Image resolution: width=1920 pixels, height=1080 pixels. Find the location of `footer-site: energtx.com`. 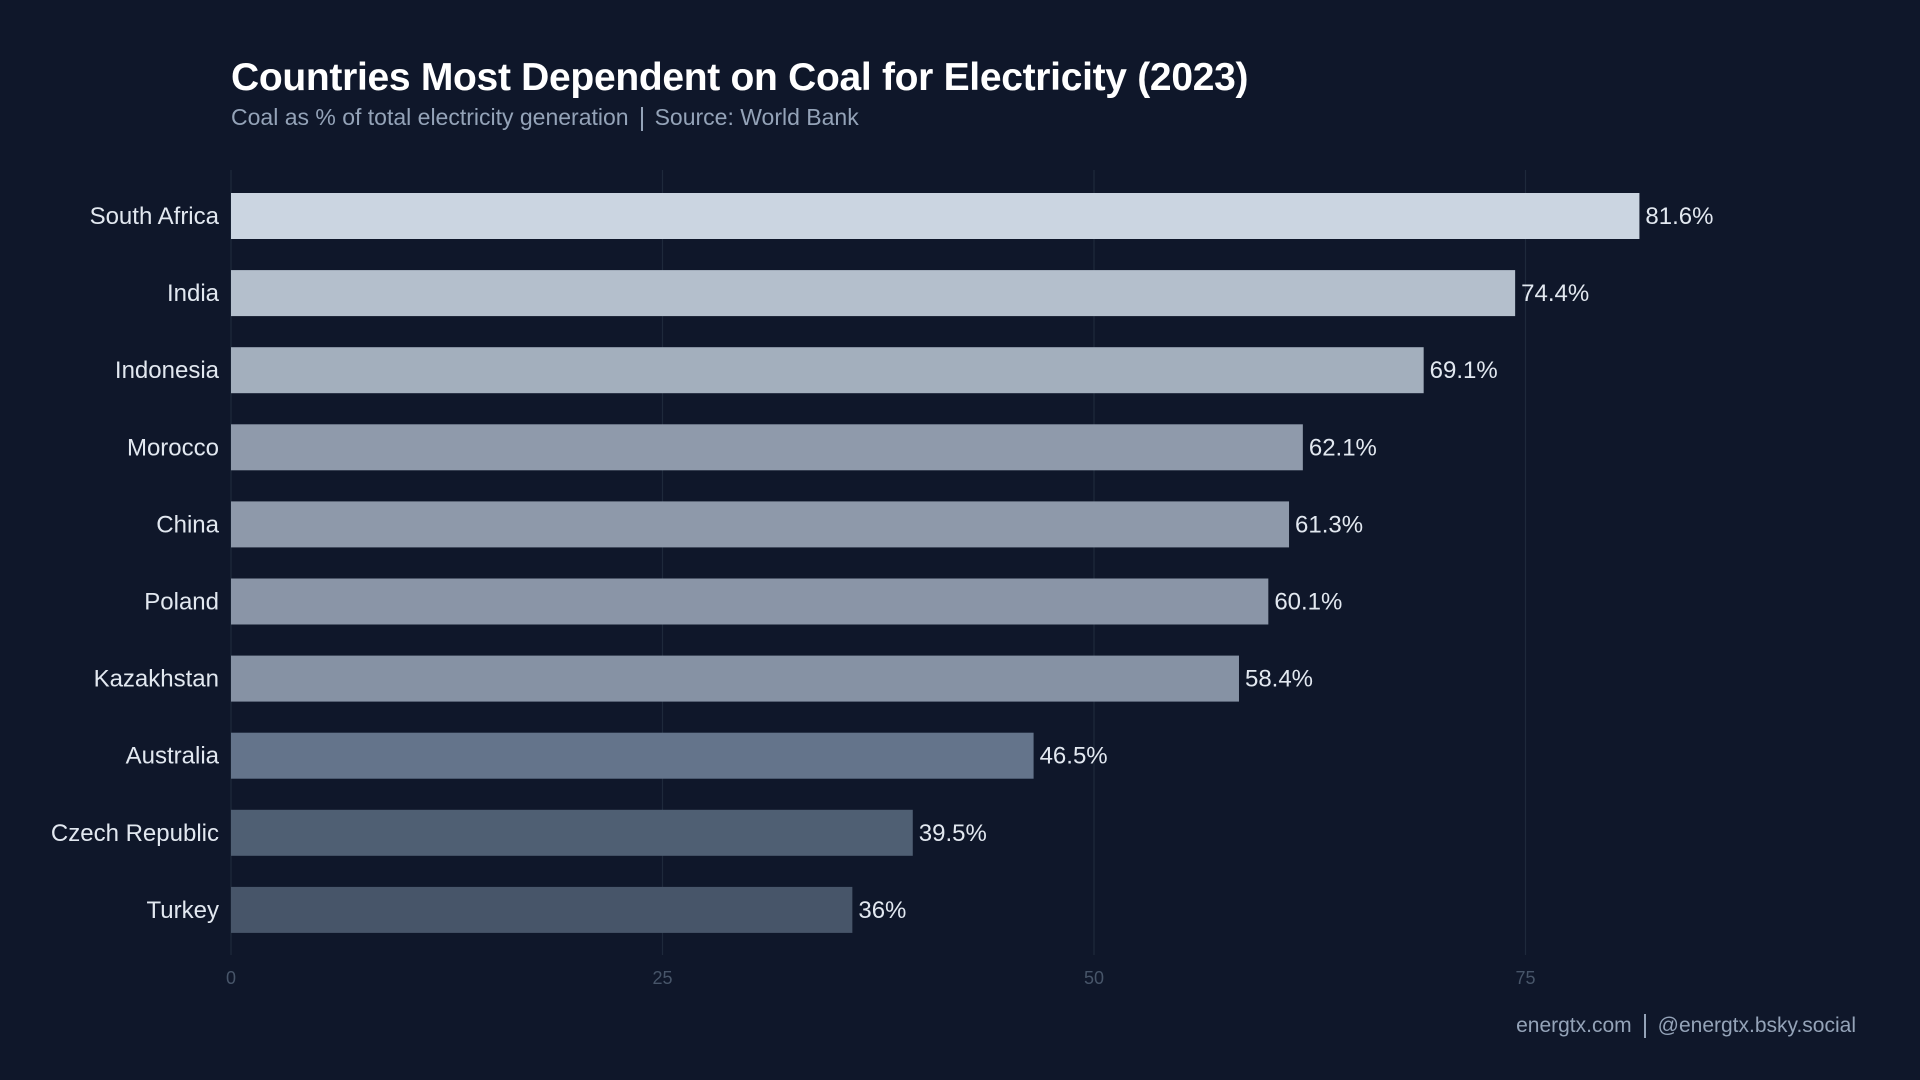

footer-site: energtx.com is located at coordinates (1574, 1025).